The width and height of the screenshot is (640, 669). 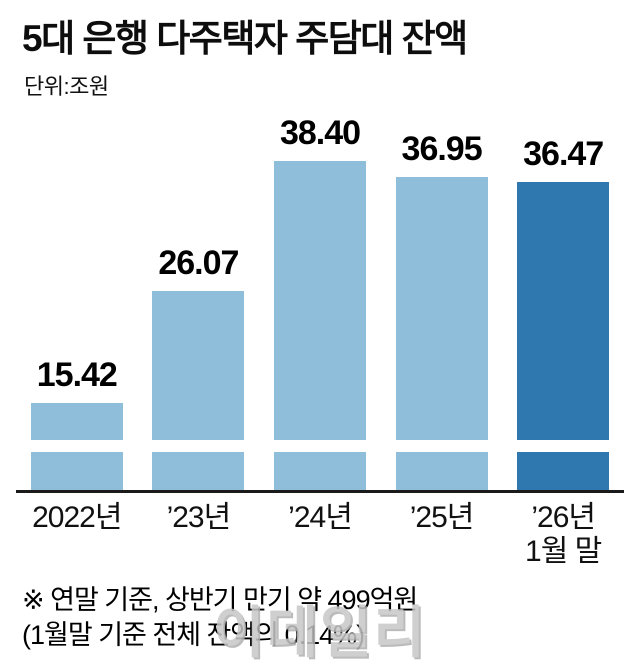 What do you see at coordinates (198, 262) in the screenshot?
I see `bar-value-label: 26.07` at bounding box center [198, 262].